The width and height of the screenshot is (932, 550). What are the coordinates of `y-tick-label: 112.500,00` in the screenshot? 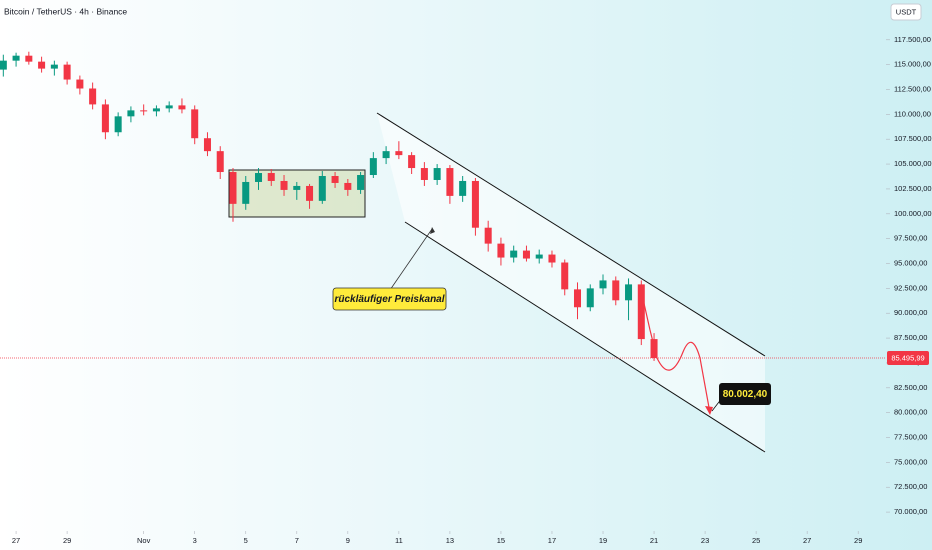 It's located at (912, 88).